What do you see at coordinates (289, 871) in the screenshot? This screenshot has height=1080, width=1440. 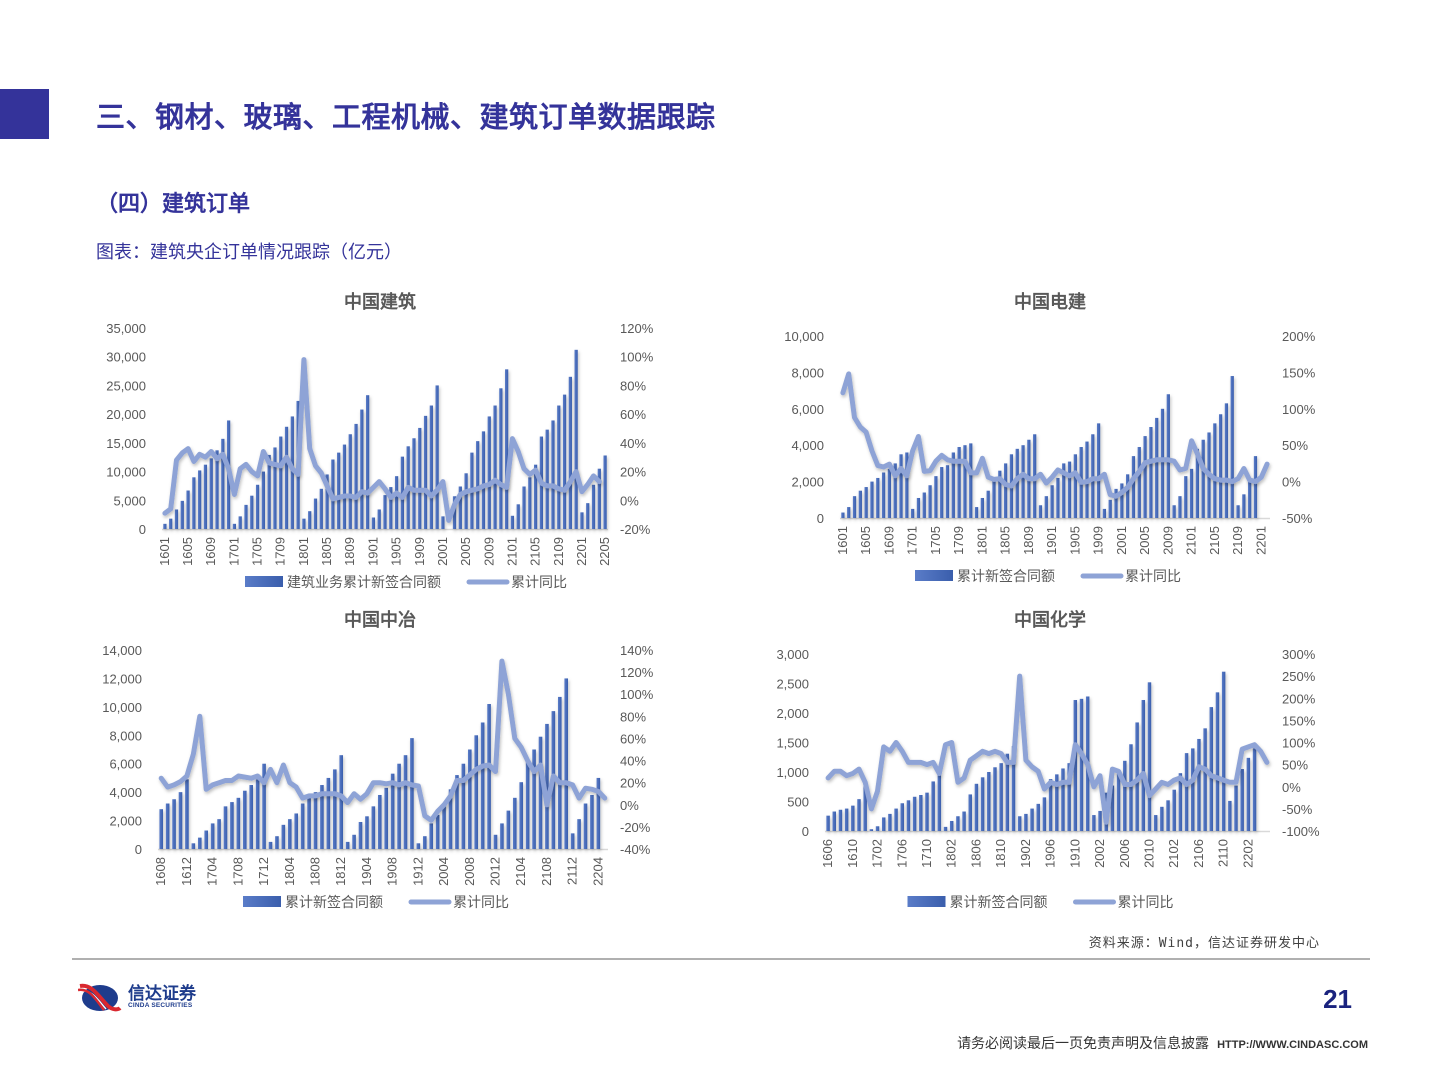 I see `svg-text: 1804` at bounding box center [289, 871].